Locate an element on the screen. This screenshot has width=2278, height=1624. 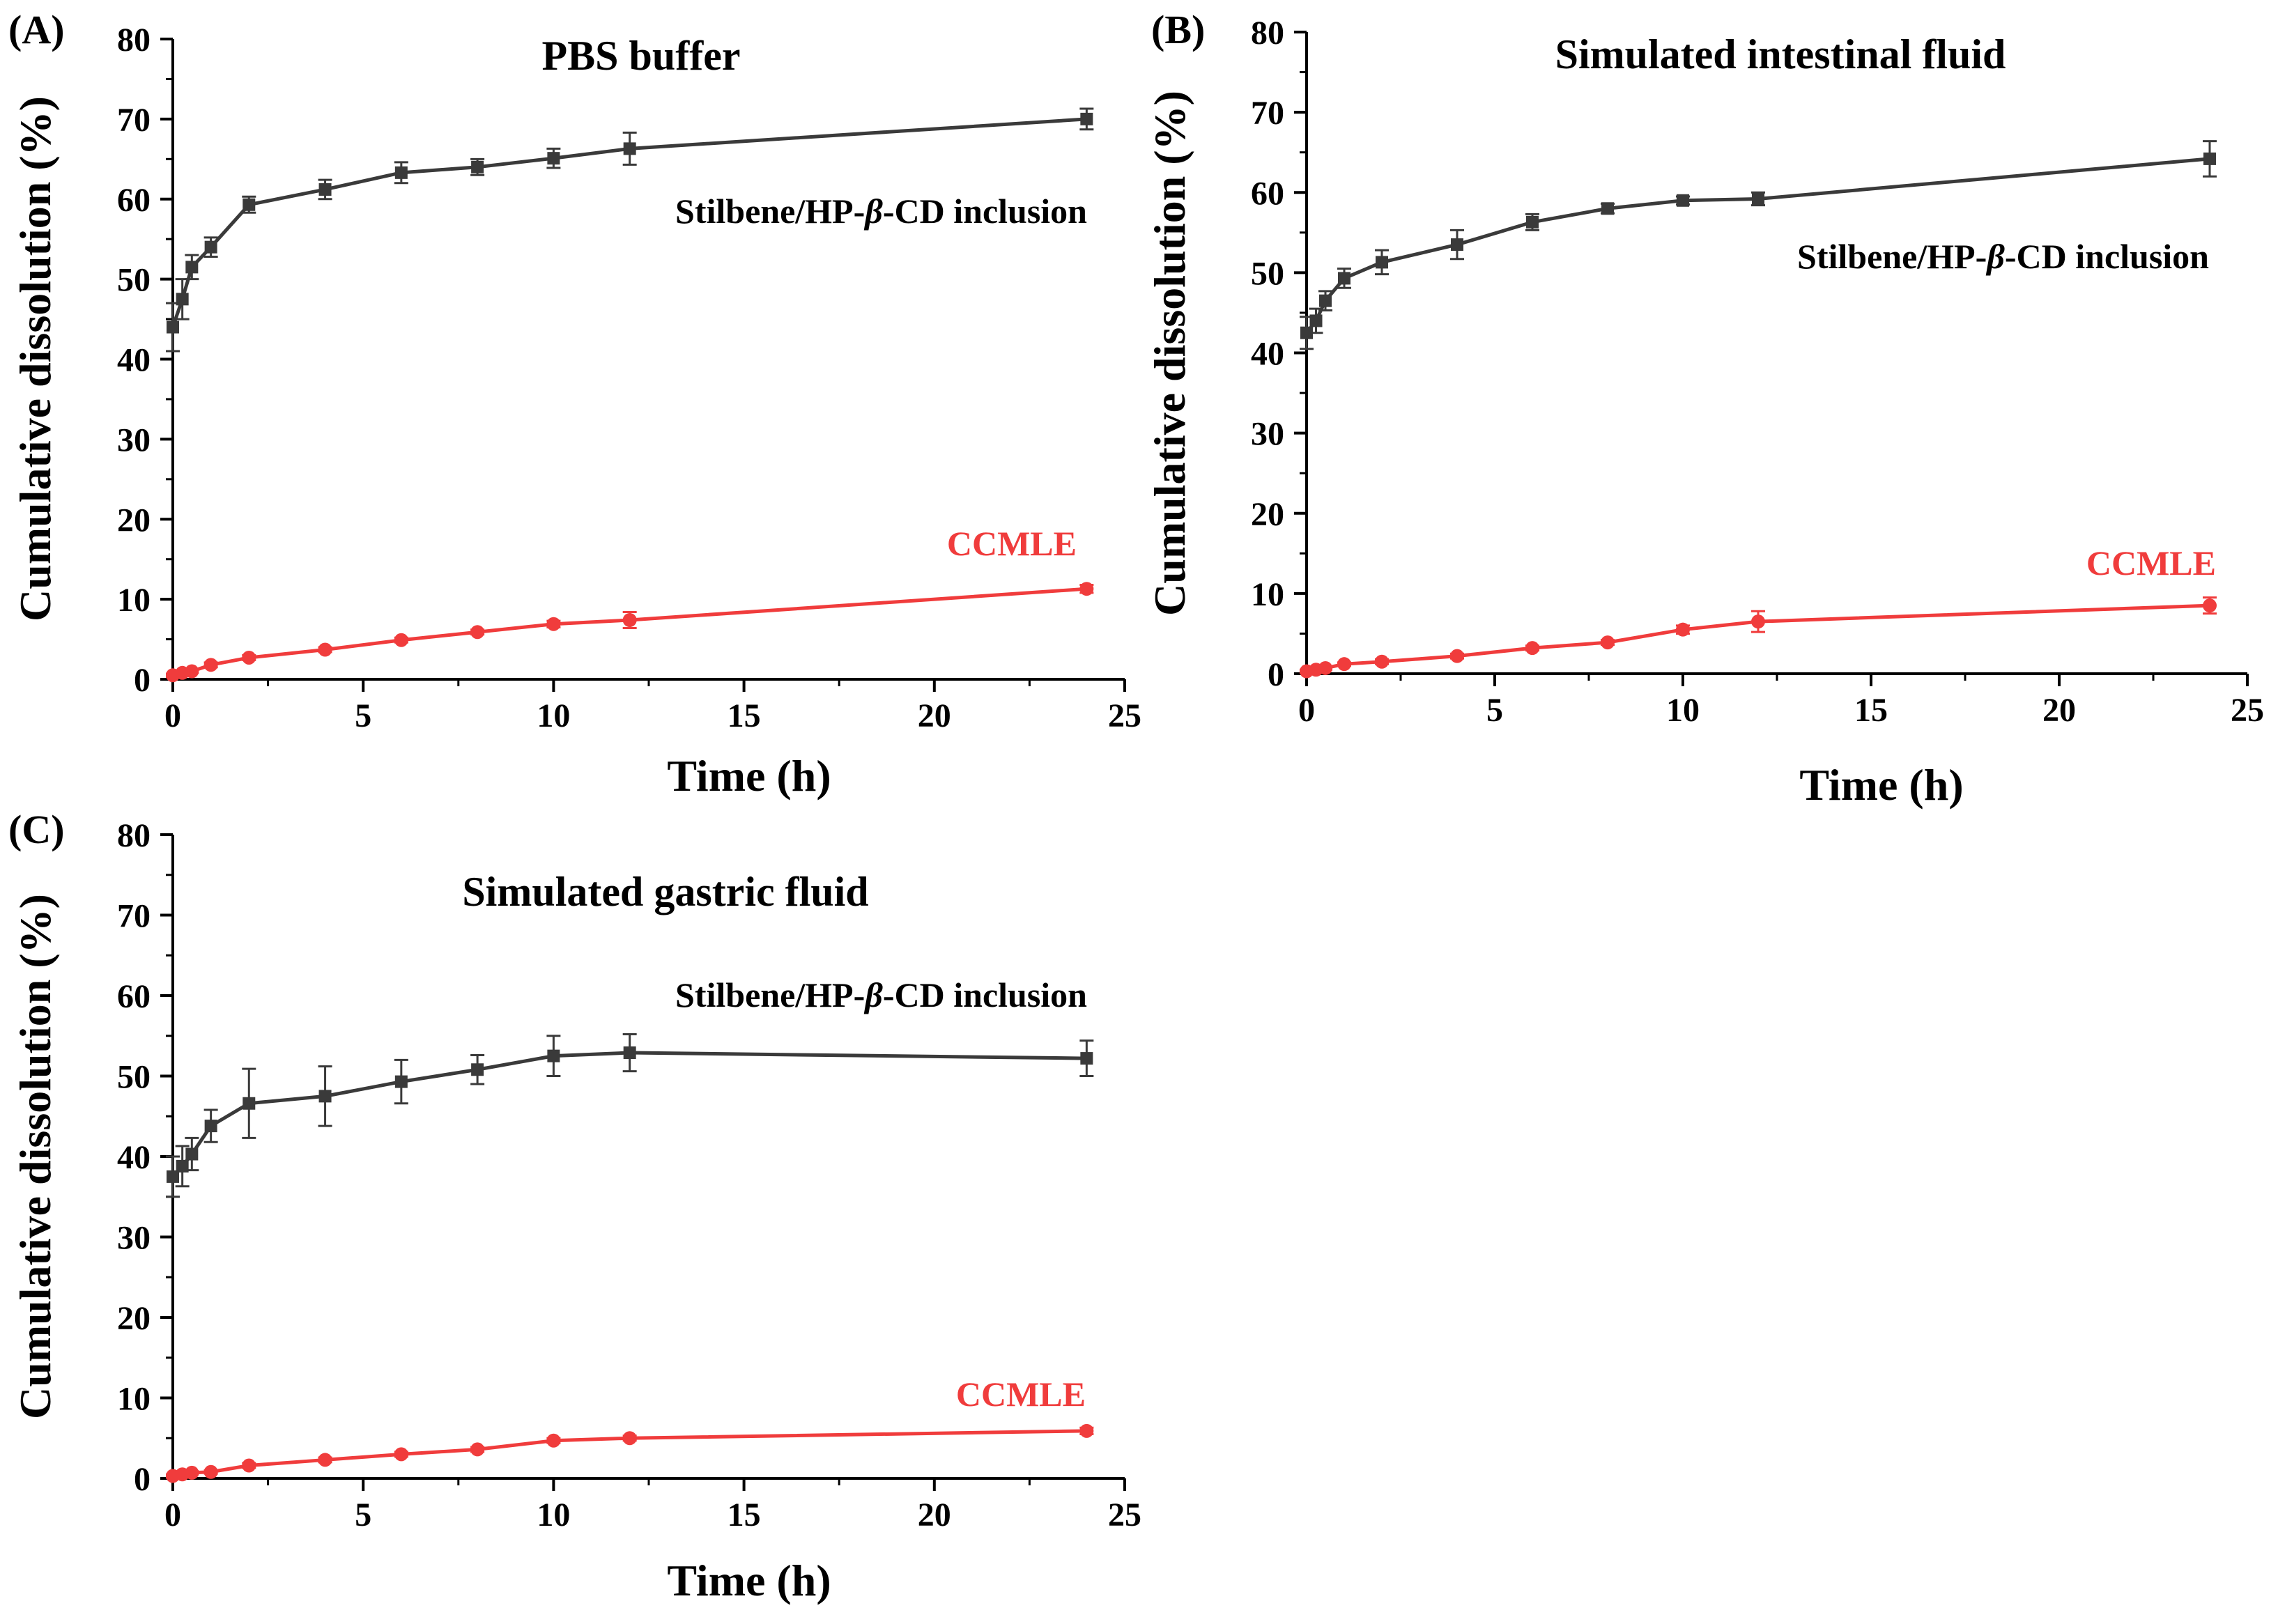
series-label: Stilbene/HP-β-CD inclusion is located at coordinates (2003, 256).